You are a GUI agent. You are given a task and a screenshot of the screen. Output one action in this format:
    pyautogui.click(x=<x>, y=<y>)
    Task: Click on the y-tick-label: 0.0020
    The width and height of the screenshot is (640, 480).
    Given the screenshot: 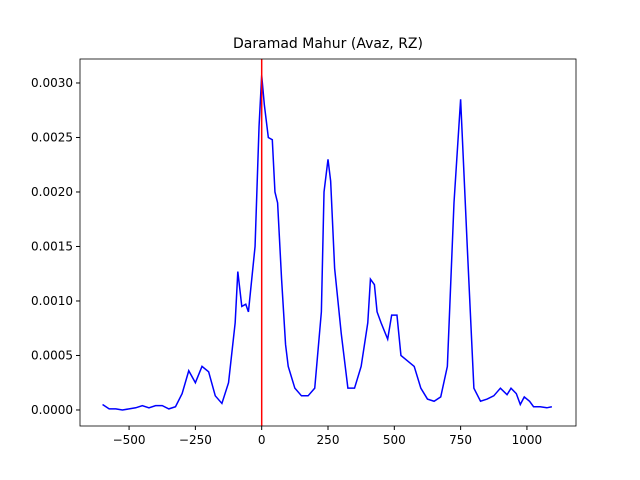 What is the action you would take?
    pyautogui.click(x=52, y=192)
    